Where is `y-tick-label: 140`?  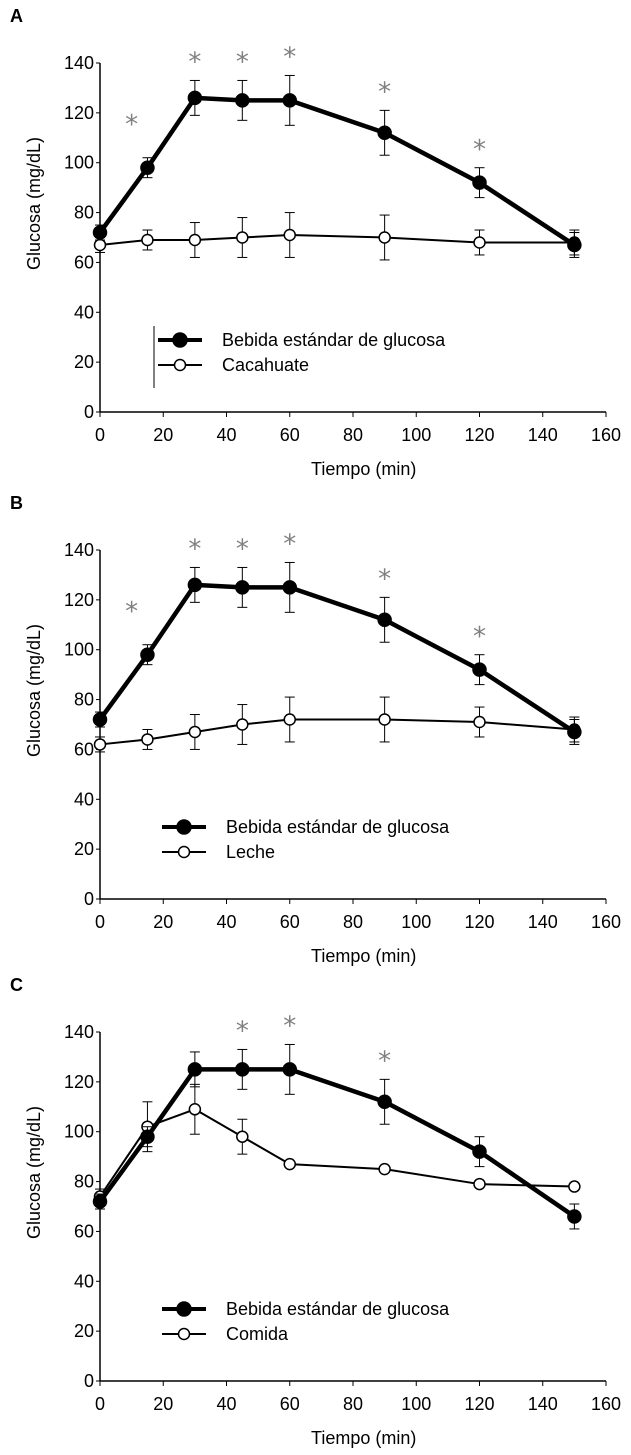 y-tick-label: 140 is located at coordinates (79, 550).